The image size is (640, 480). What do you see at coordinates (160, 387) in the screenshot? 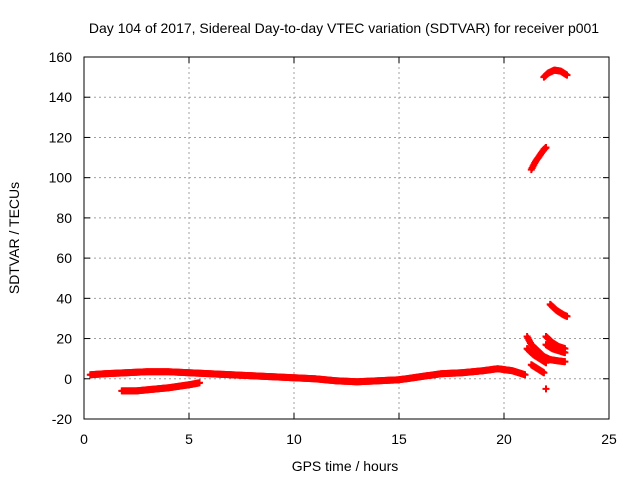
I see `series-lower-trace` at bounding box center [160, 387].